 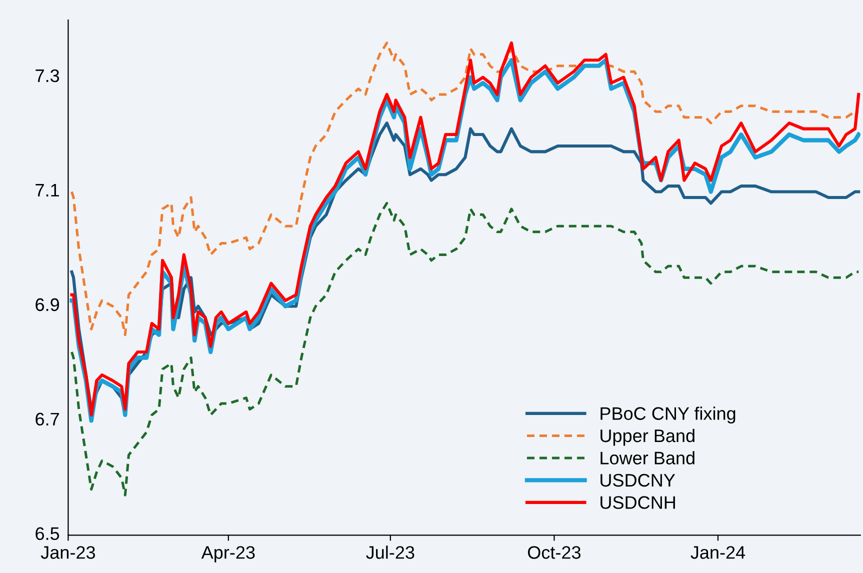 I want to click on x-tick-label: Jan-23, so click(x=67, y=552).